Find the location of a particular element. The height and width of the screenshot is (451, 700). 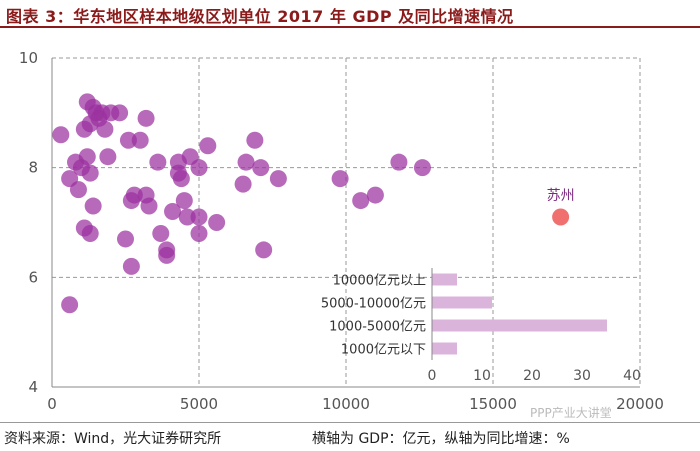

axis-note: 横轴为 GDP：亿元，纵轴为同比增速：% is located at coordinates (441, 439).